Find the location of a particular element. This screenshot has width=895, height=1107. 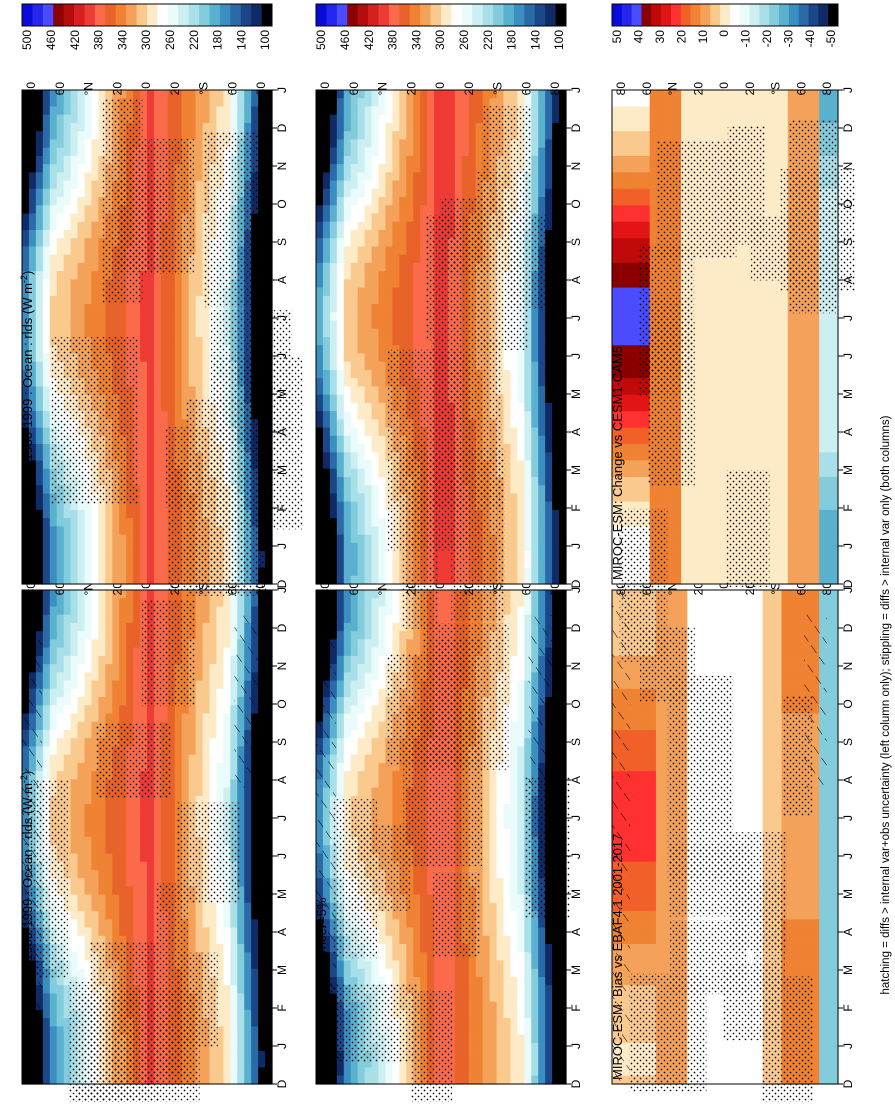

month-tick-label: F is located at coordinates (282, 507).